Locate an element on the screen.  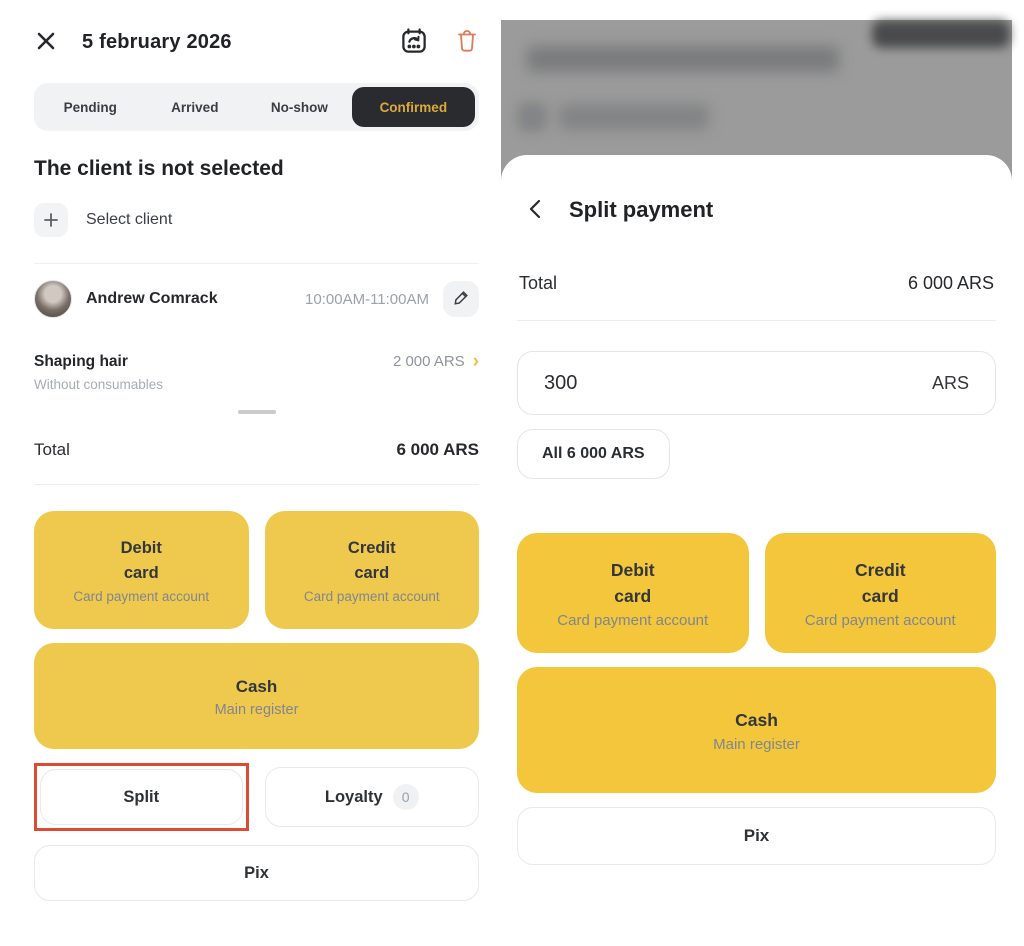
chevron-left-icon is located at coordinates (535, 210).